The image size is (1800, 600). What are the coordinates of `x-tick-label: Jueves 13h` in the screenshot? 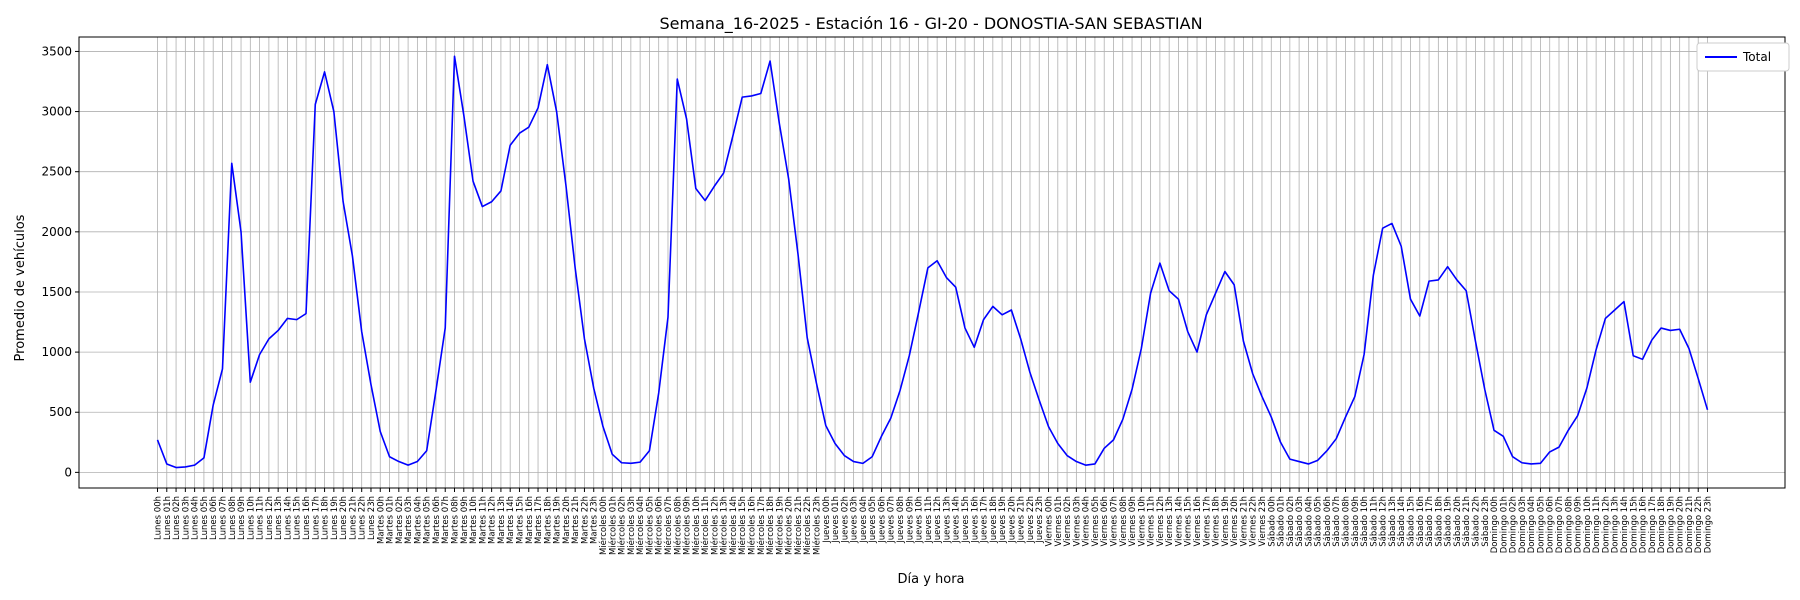 It's located at (947, 520).